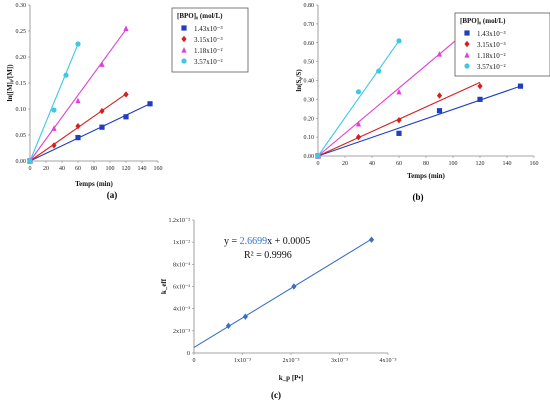  I want to click on y-axis-label: k_eff, so click(164, 286).